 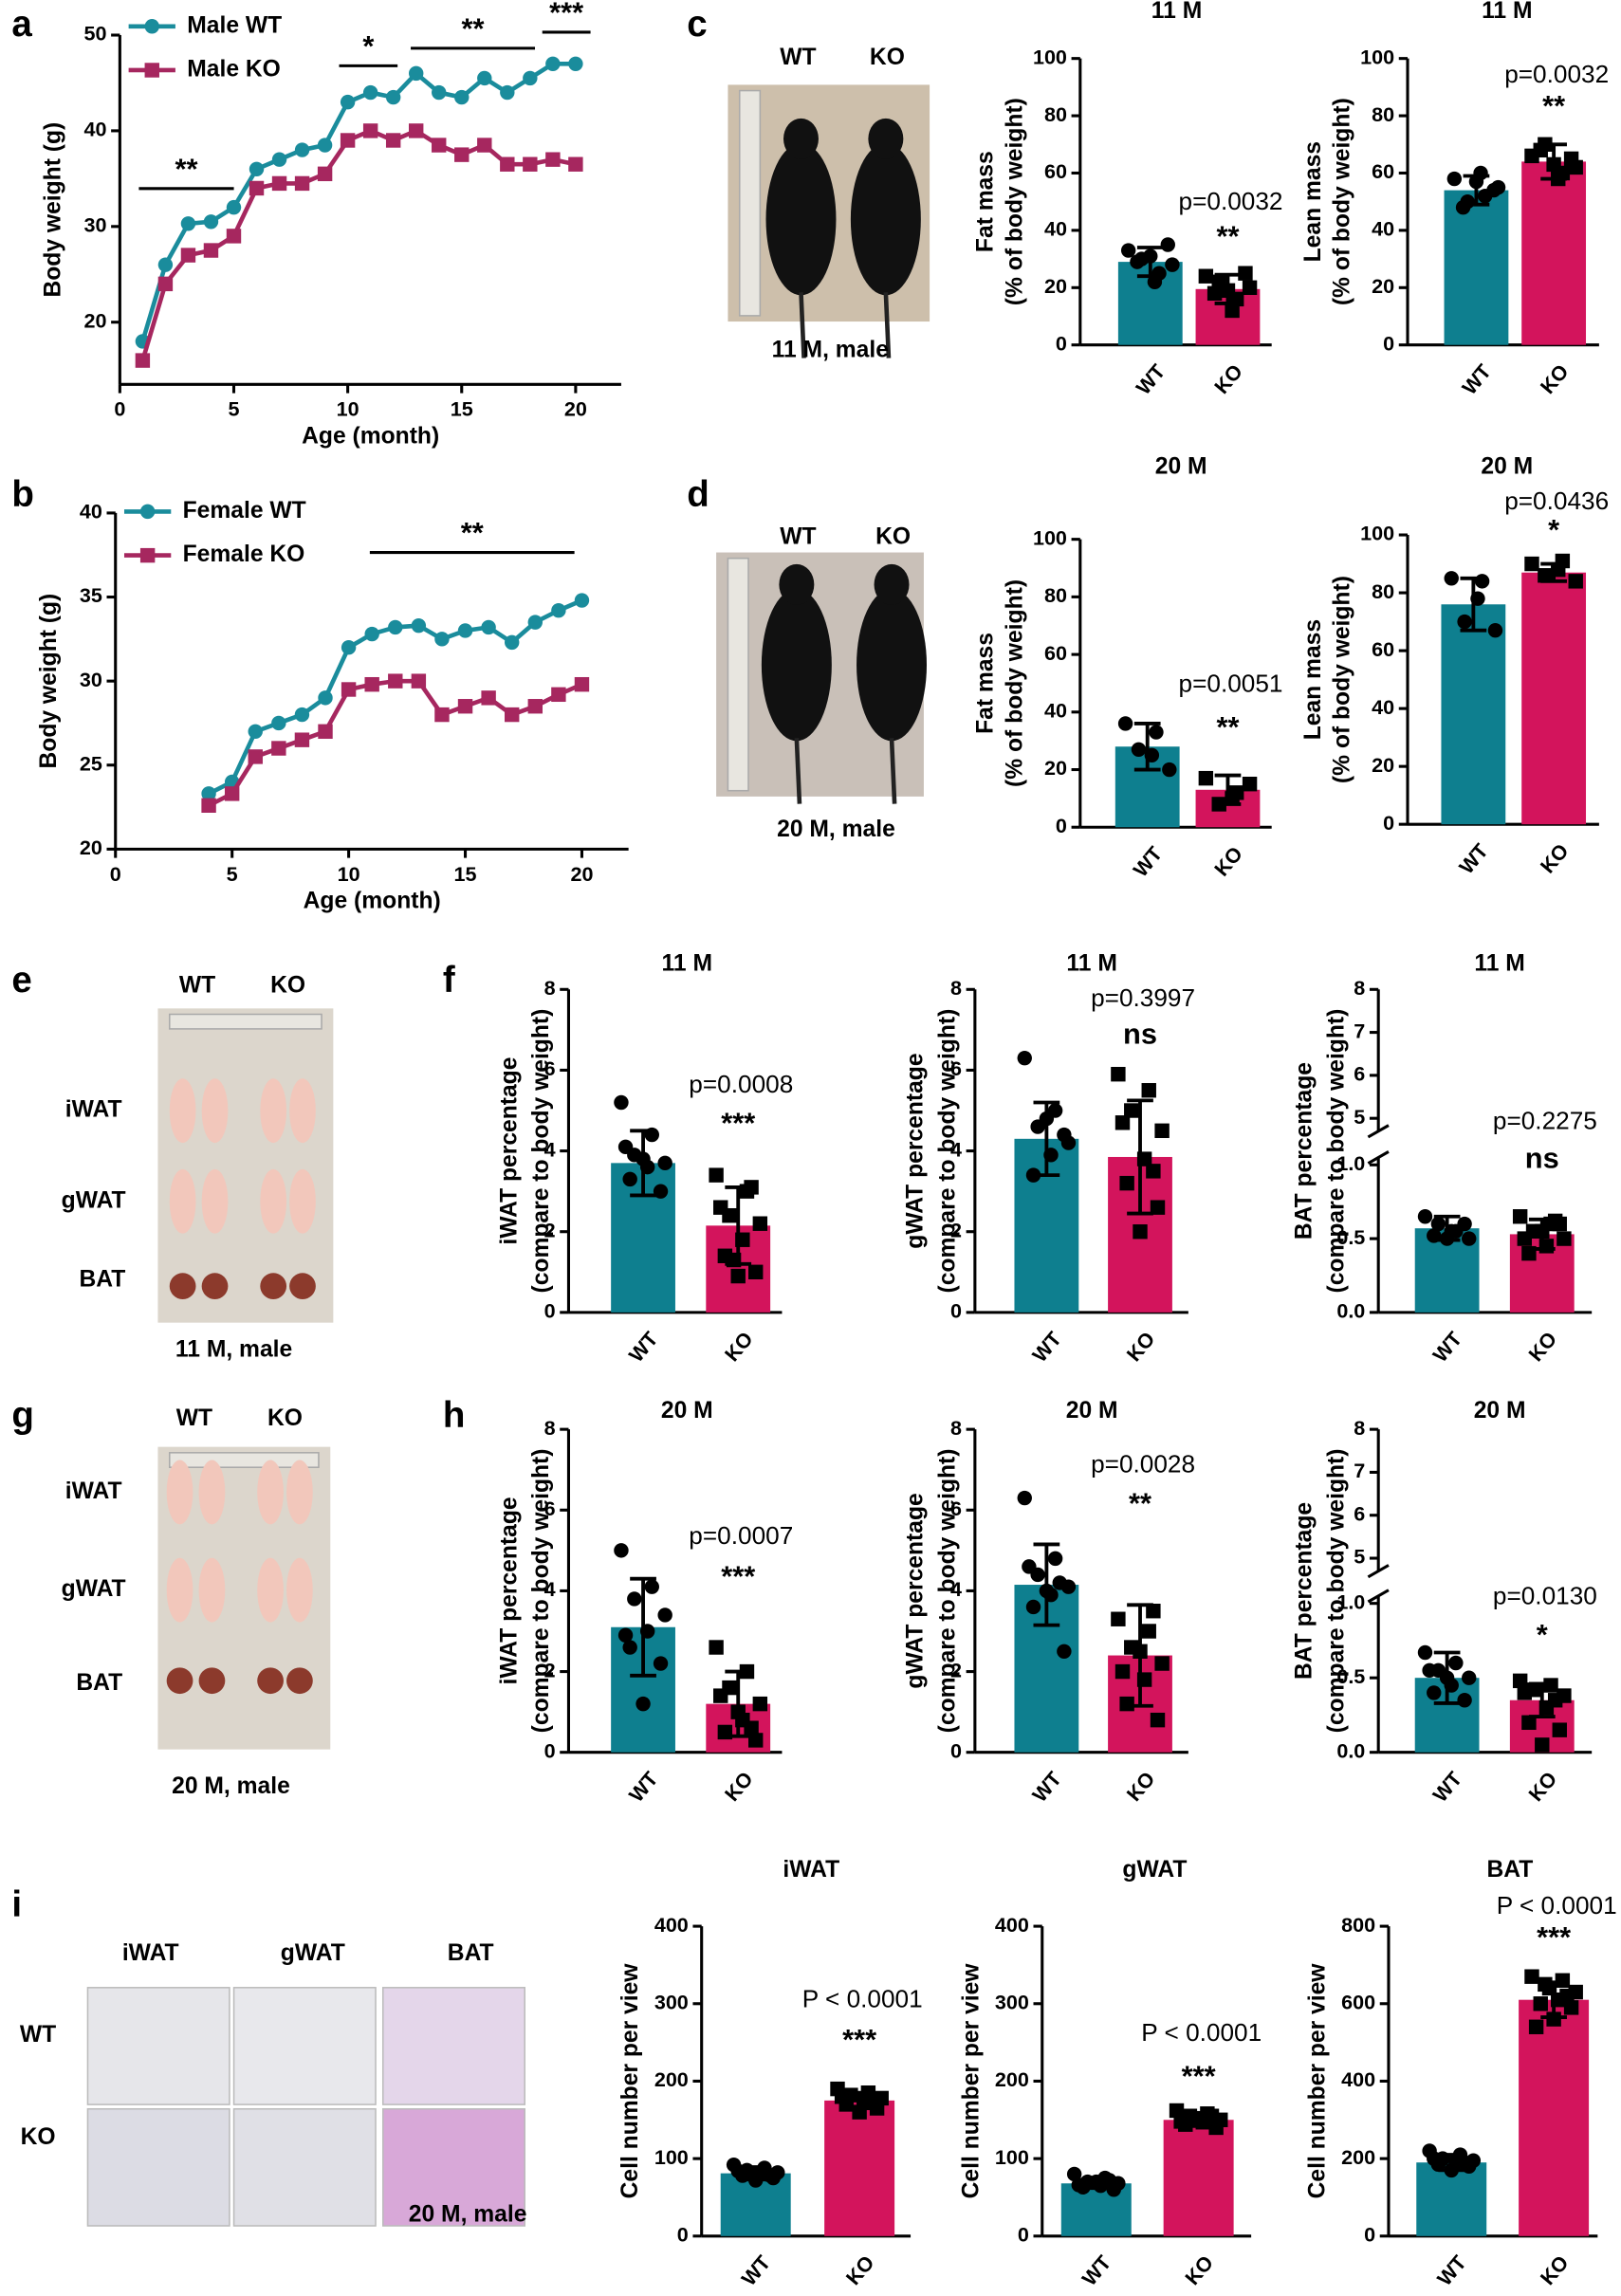 I want to click on y-tick-label: 40, so click(x=1056, y=229).